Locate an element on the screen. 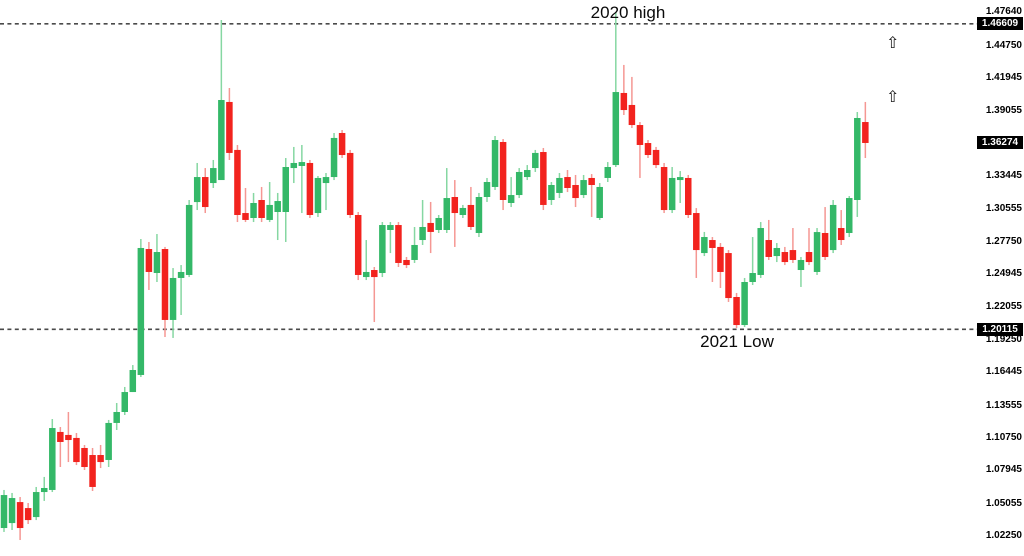 The image size is (1024, 556). y-axis-tick-label: 1.41945 is located at coordinates (1003, 78).